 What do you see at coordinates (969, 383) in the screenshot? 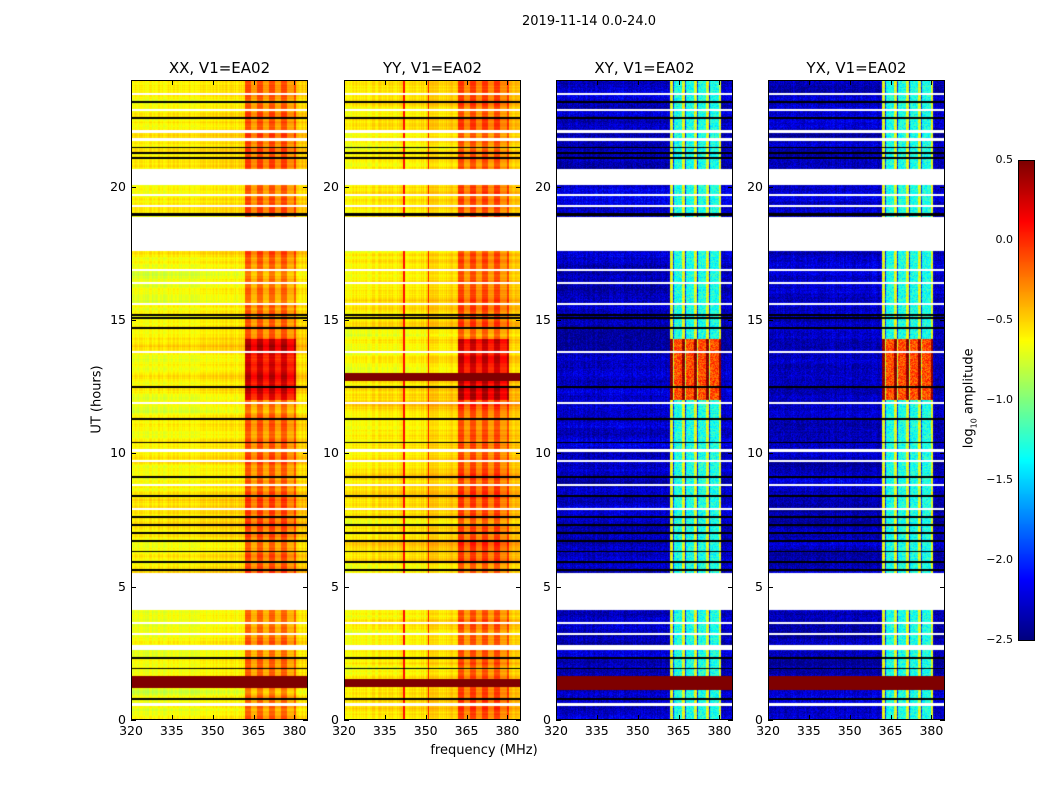
I see `colorbar-label-suffix: amplitude` at bounding box center [969, 383].